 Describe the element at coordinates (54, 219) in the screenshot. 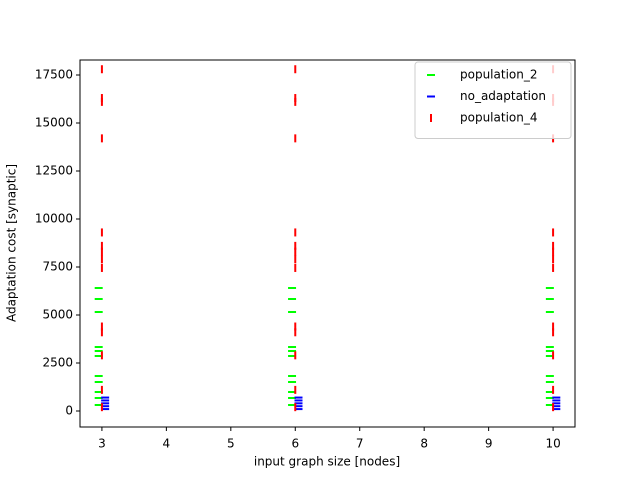

I see `y-tick-label: 10000` at that location.